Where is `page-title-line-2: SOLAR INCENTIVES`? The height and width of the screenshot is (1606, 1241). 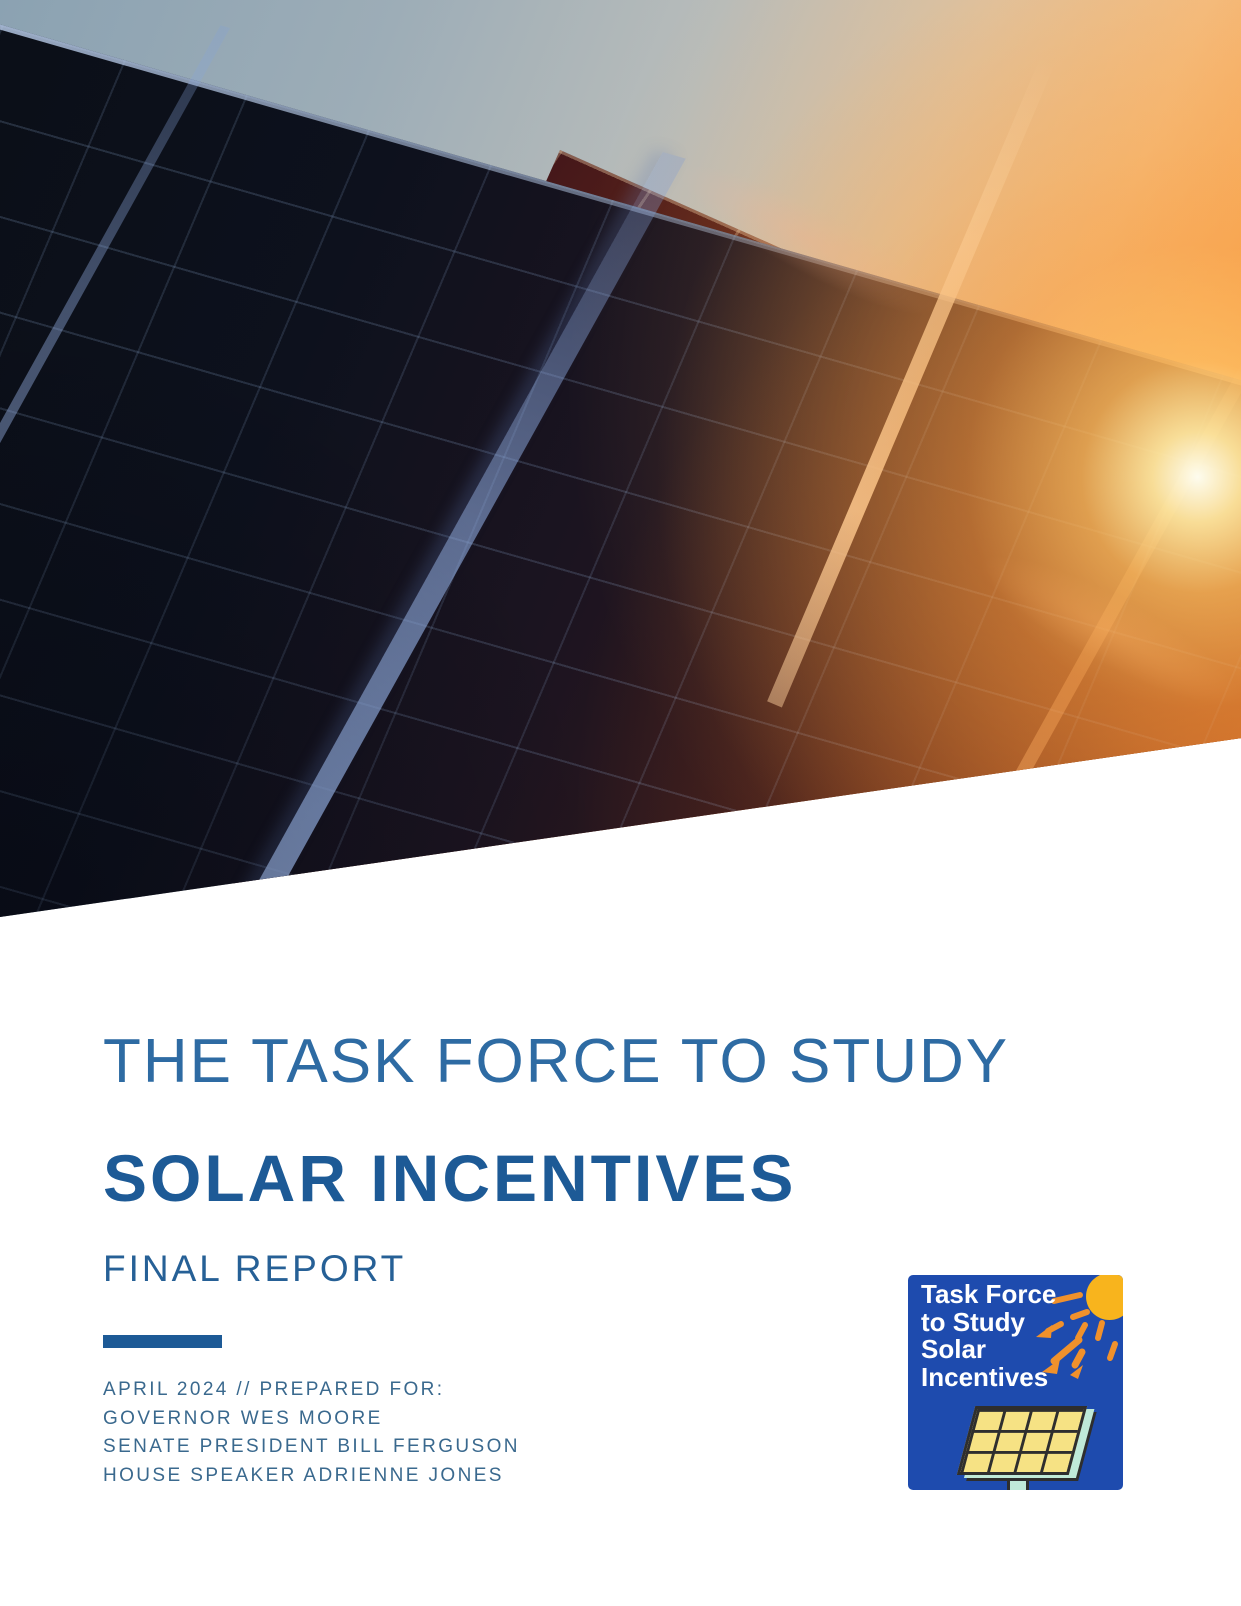 page-title-line-2: SOLAR INCENTIVES is located at coordinates (450, 1178).